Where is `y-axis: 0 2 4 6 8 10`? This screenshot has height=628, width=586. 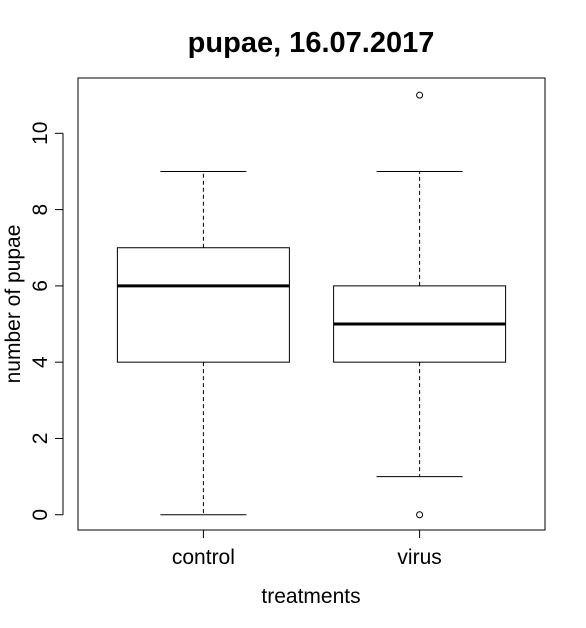 y-axis: 0 2 4 6 8 10 is located at coordinates (46, 321).